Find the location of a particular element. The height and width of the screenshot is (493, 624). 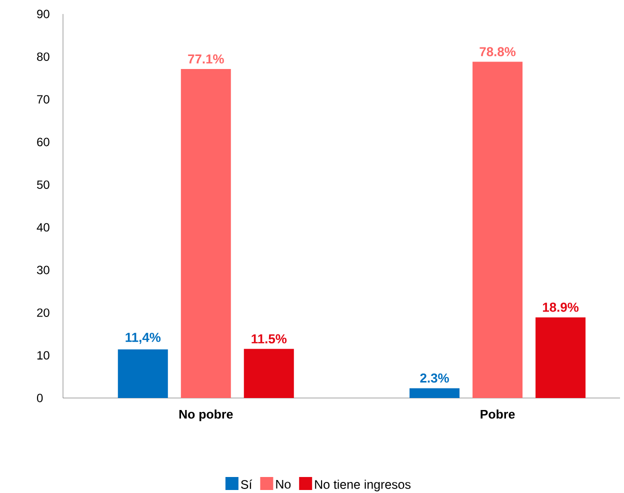

data-label: 11,4% is located at coordinates (143, 338).